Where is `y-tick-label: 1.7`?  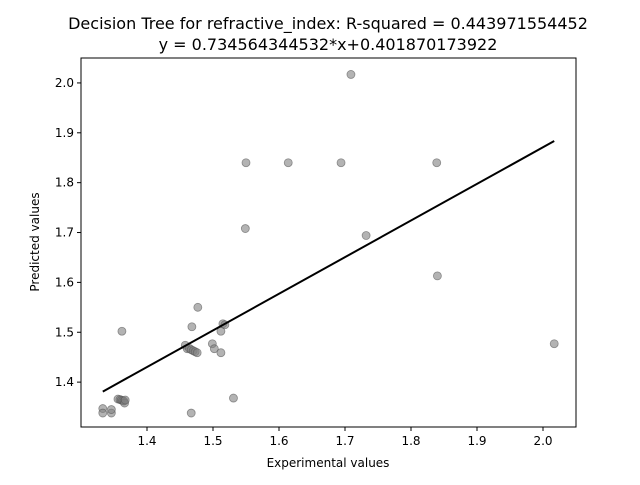
y-tick-label: 1.7 is located at coordinates (64, 233).